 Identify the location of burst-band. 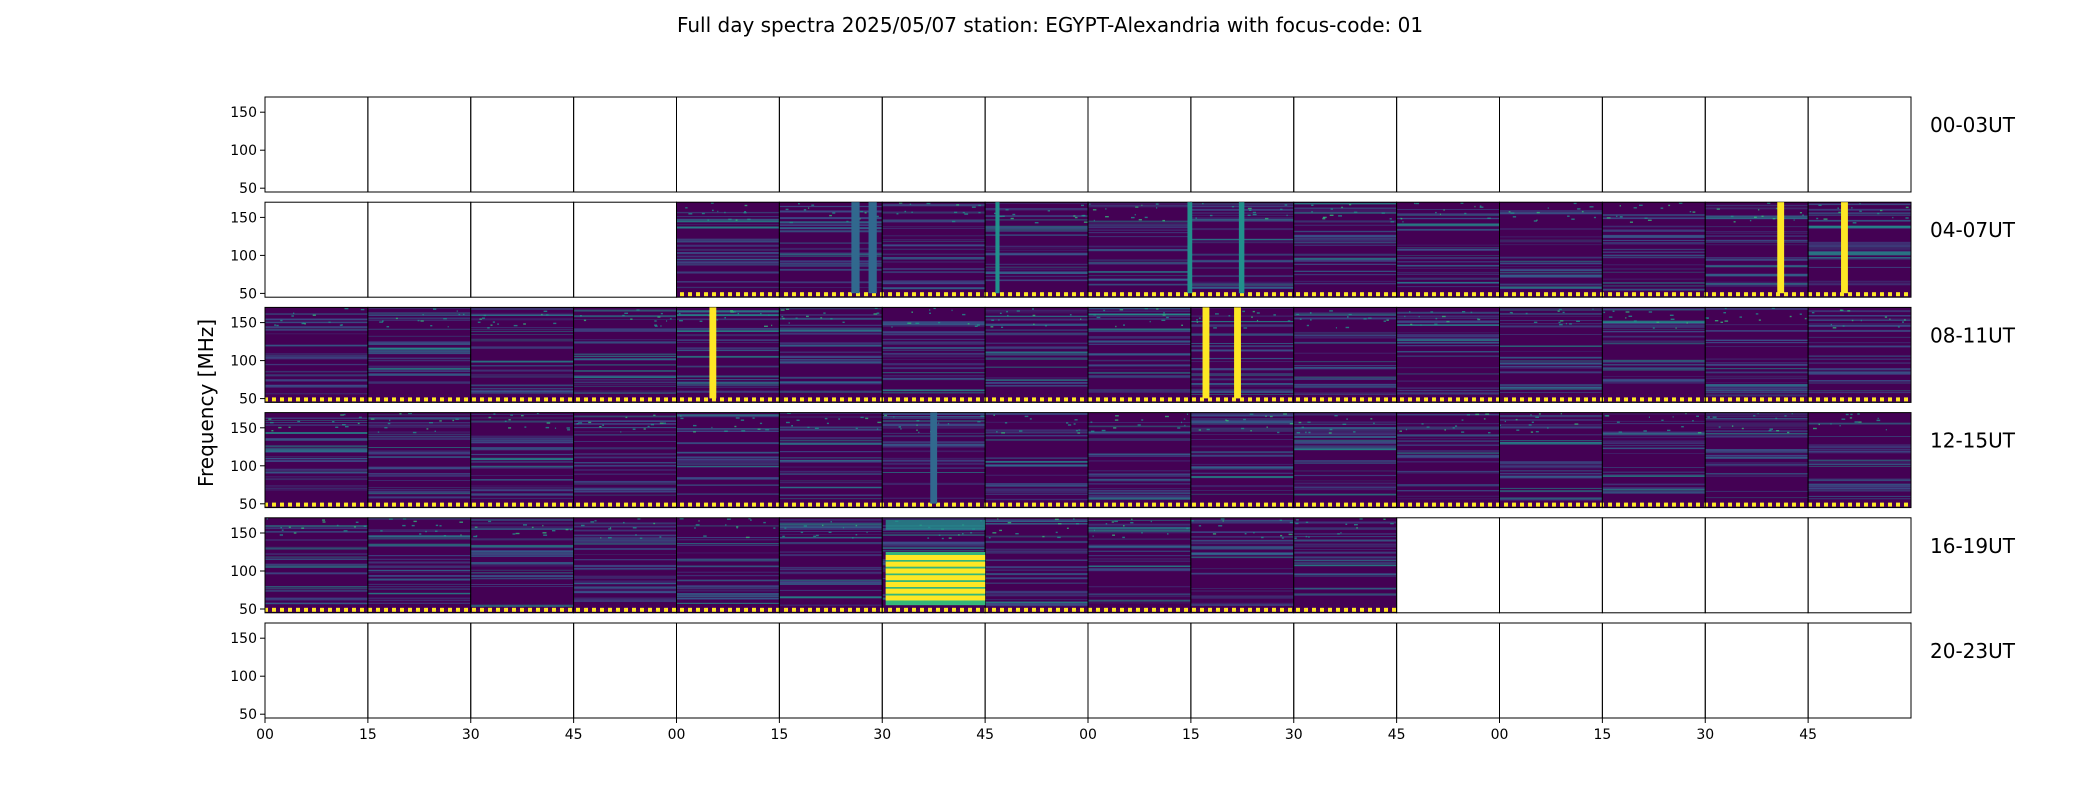
(935, 598).